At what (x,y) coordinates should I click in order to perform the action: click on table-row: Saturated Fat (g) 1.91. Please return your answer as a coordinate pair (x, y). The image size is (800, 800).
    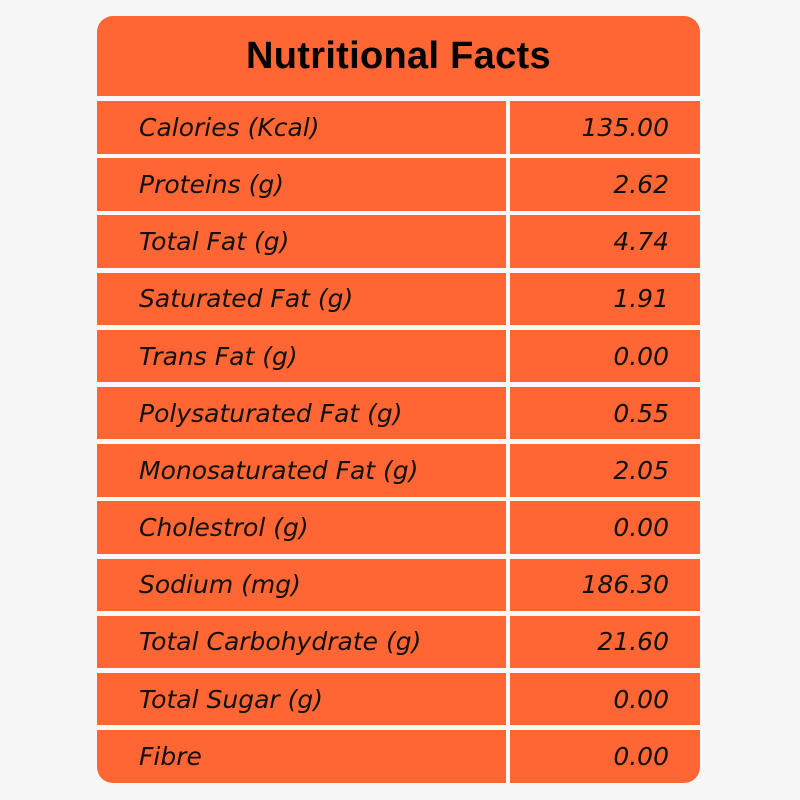
    Looking at the image, I should click on (398, 299).